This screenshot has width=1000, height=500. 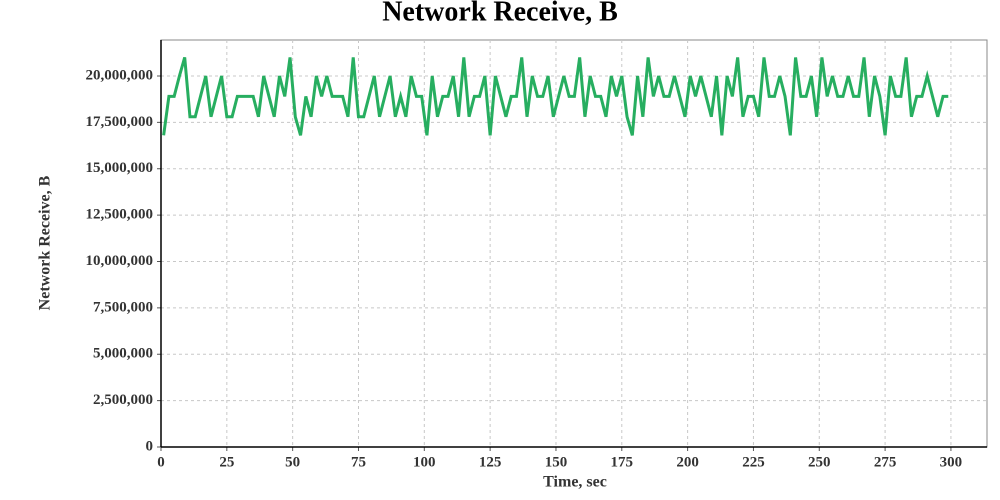 What do you see at coordinates (885, 462) in the screenshot?
I see `x-tick-label: 275` at bounding box center [885, 462].